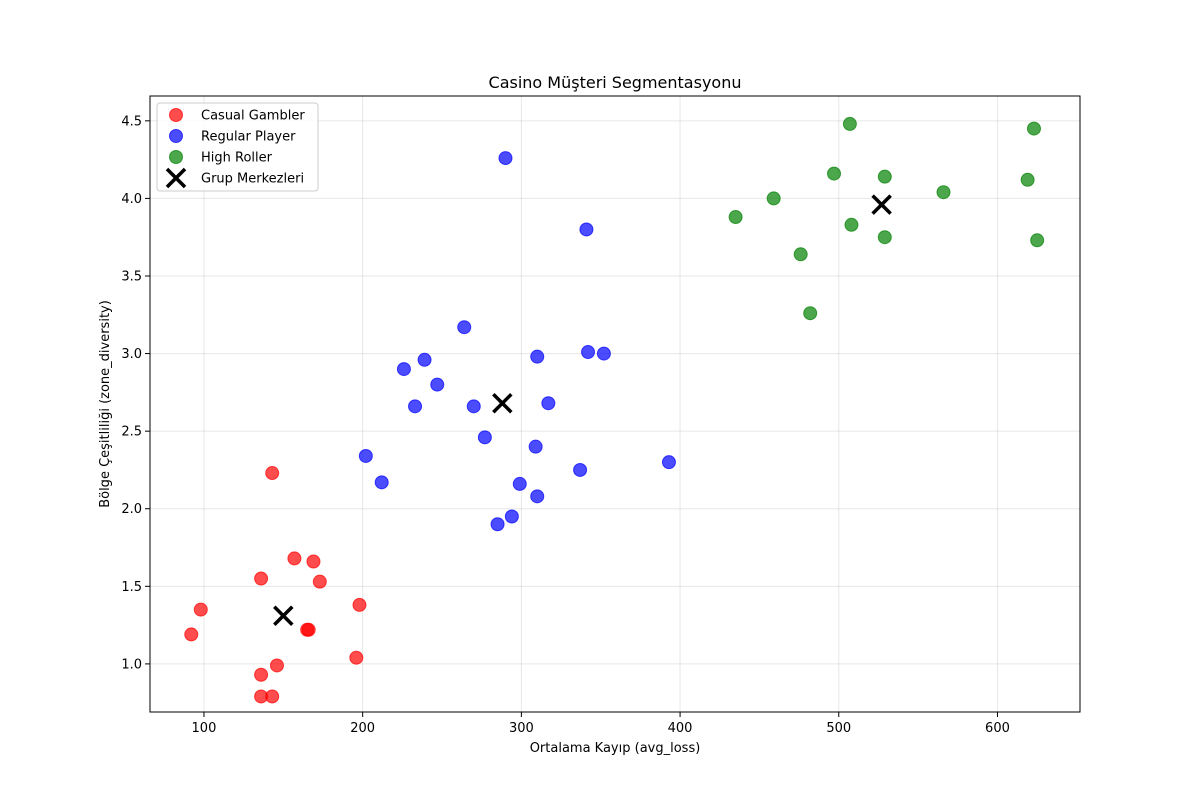  What do you see at coordinates (680, 728) in the screenshot?
I see `x-tick-label: 400` at bounding box center [680, 728].